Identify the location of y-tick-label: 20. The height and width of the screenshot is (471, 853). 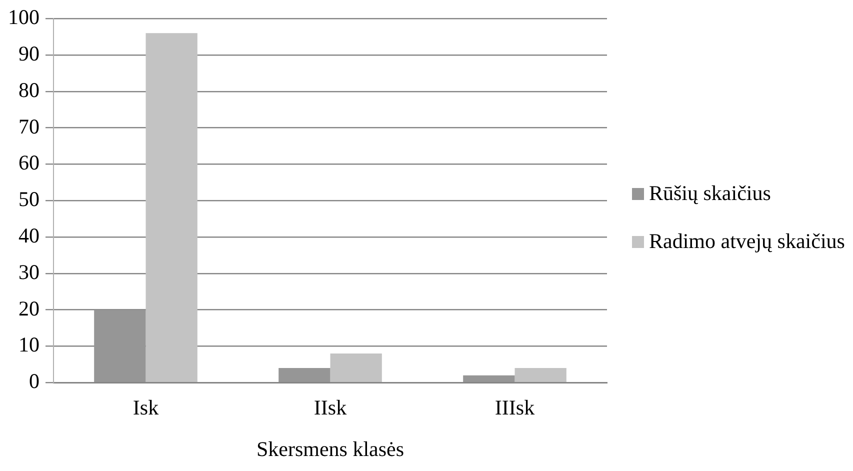
(29, 308).